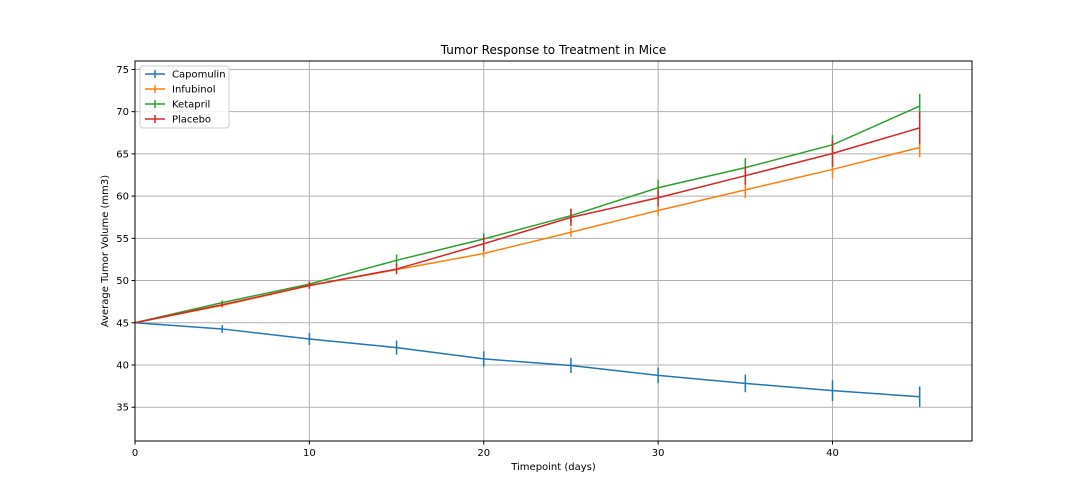  I want to click on y-tick-label: 35, so click(122, 408).